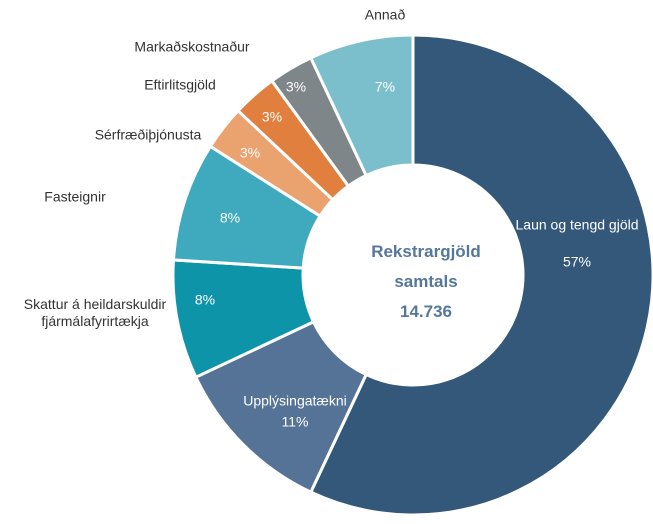  I want to click on center-label: Rekstrargjöld samtals 14.736, so click(426, 282).